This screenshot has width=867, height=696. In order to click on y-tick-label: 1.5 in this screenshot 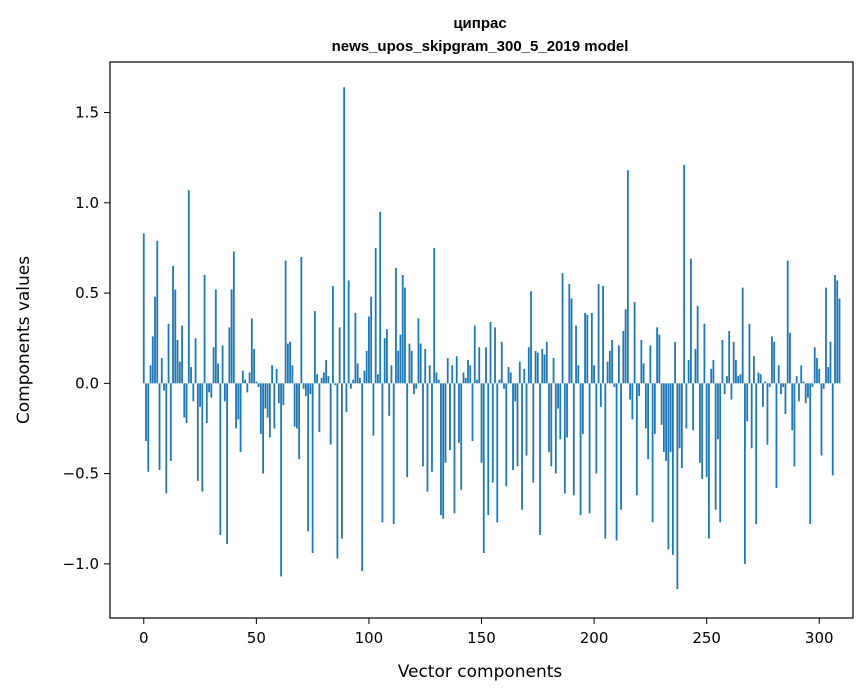, I will do `click(87, 113)`.